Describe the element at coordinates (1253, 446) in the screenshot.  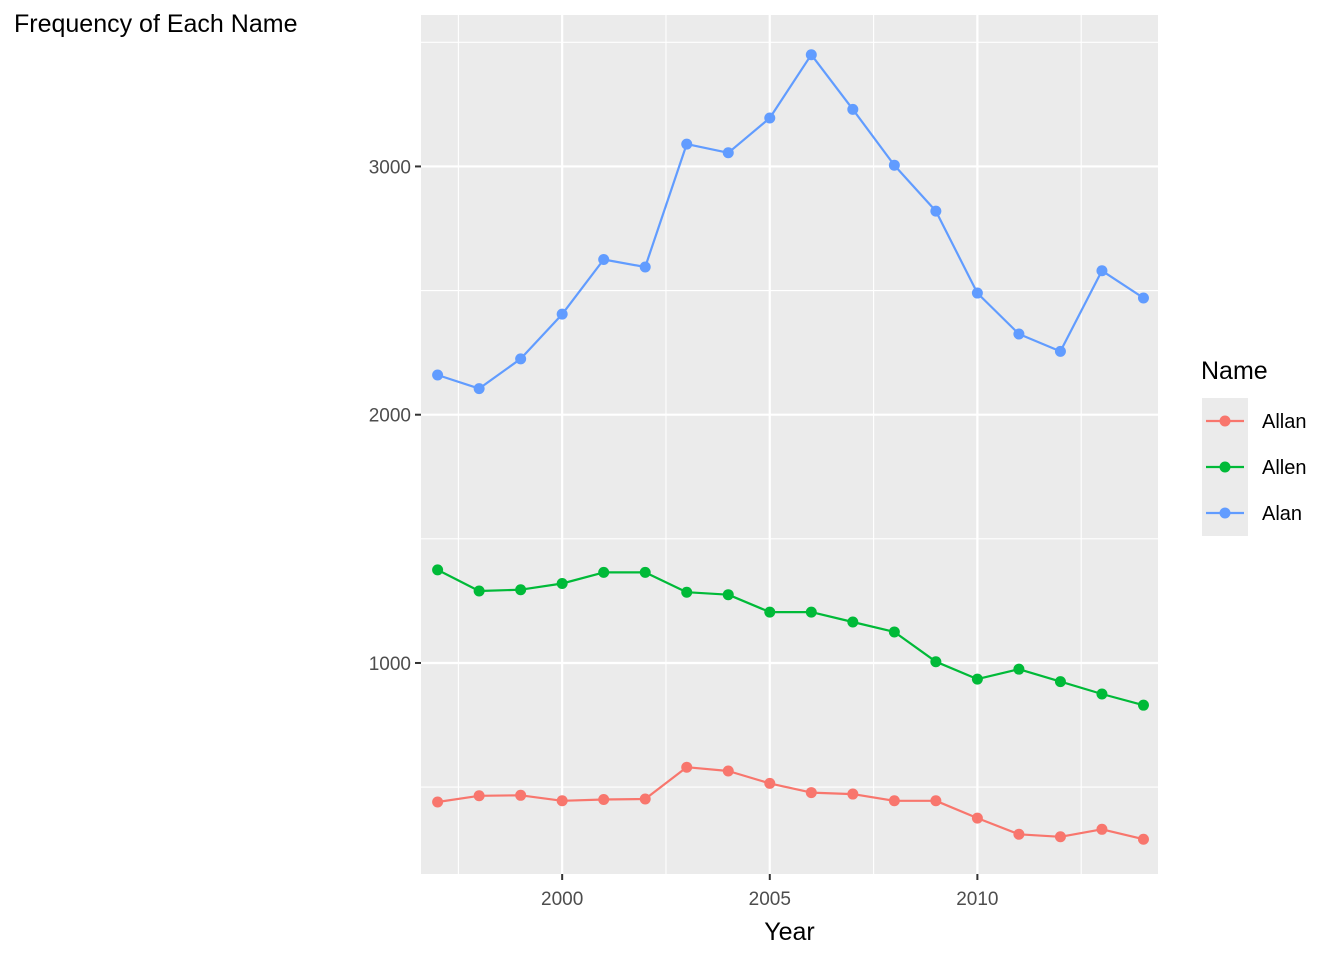
I see `legend: Name Allan Allen Alan` at that location.